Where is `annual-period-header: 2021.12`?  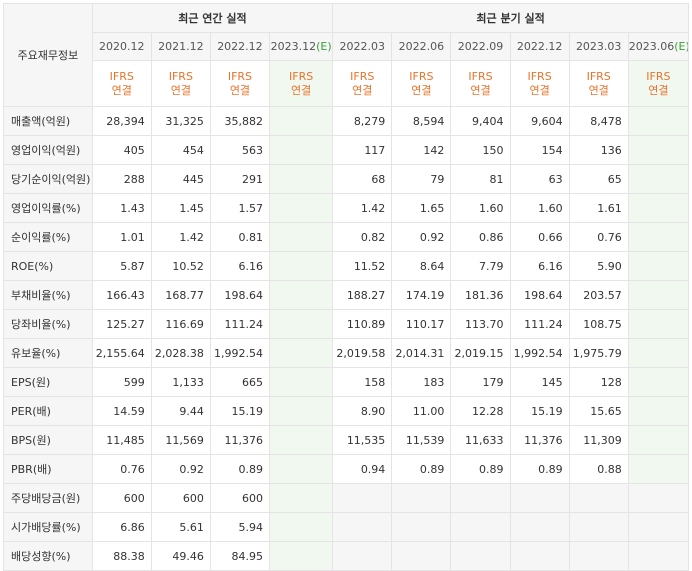 annual-period-header: 2021.12 is located at coordinates (180, 46).